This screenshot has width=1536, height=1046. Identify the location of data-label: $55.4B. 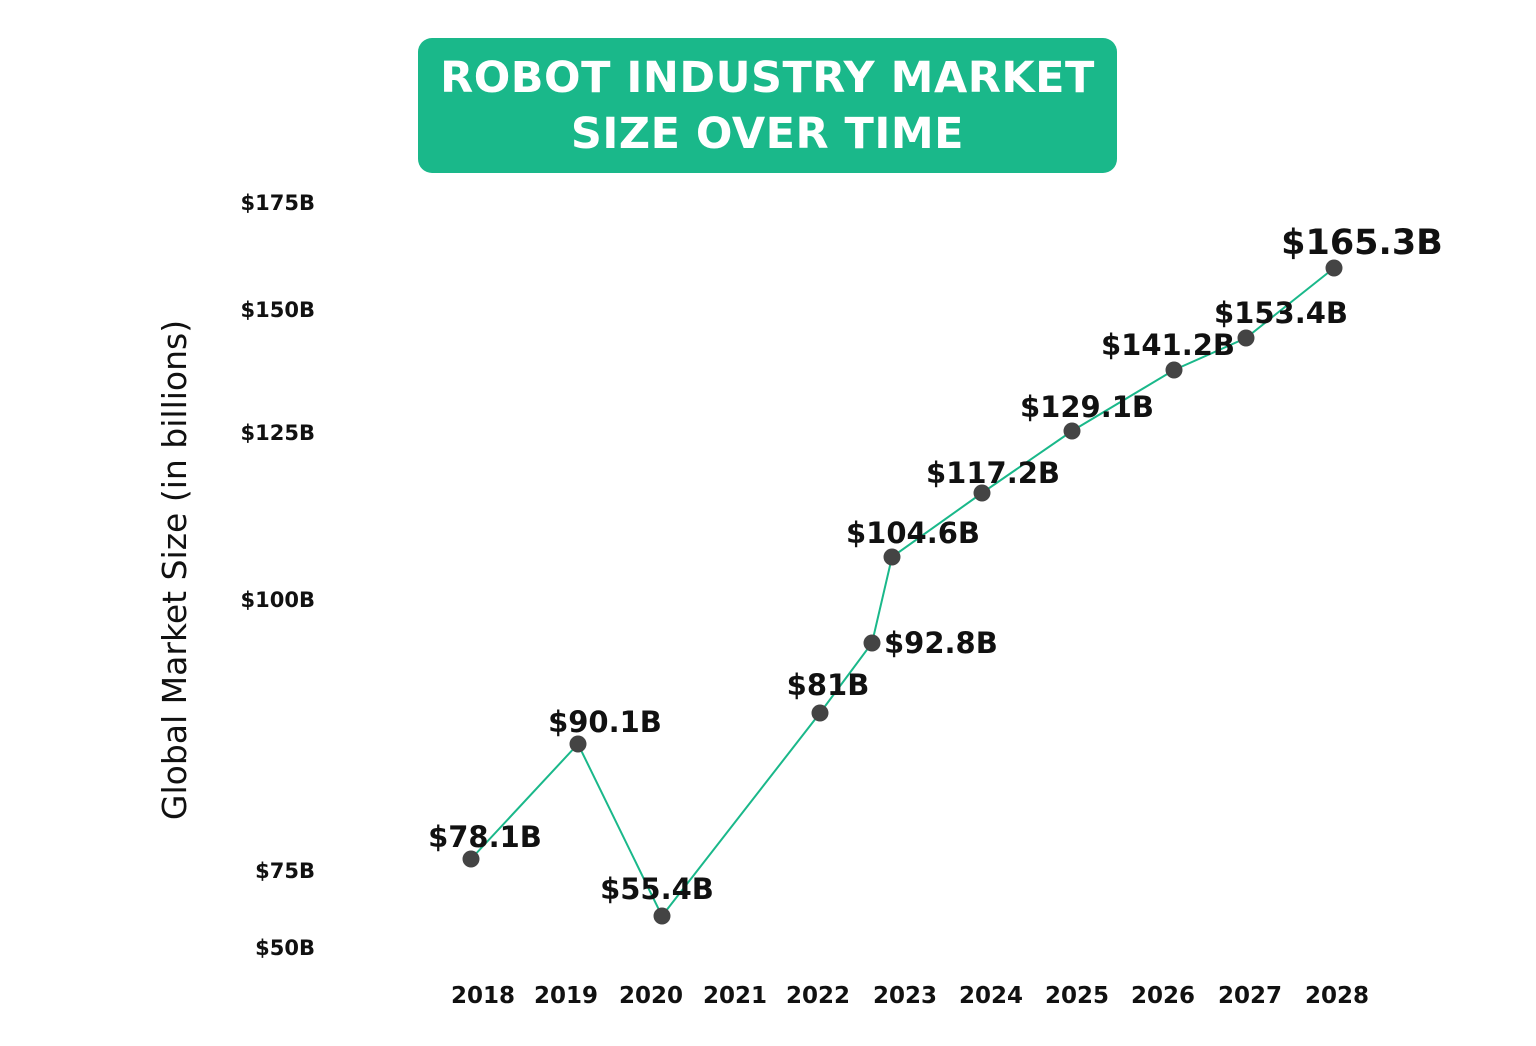
(657, 889).